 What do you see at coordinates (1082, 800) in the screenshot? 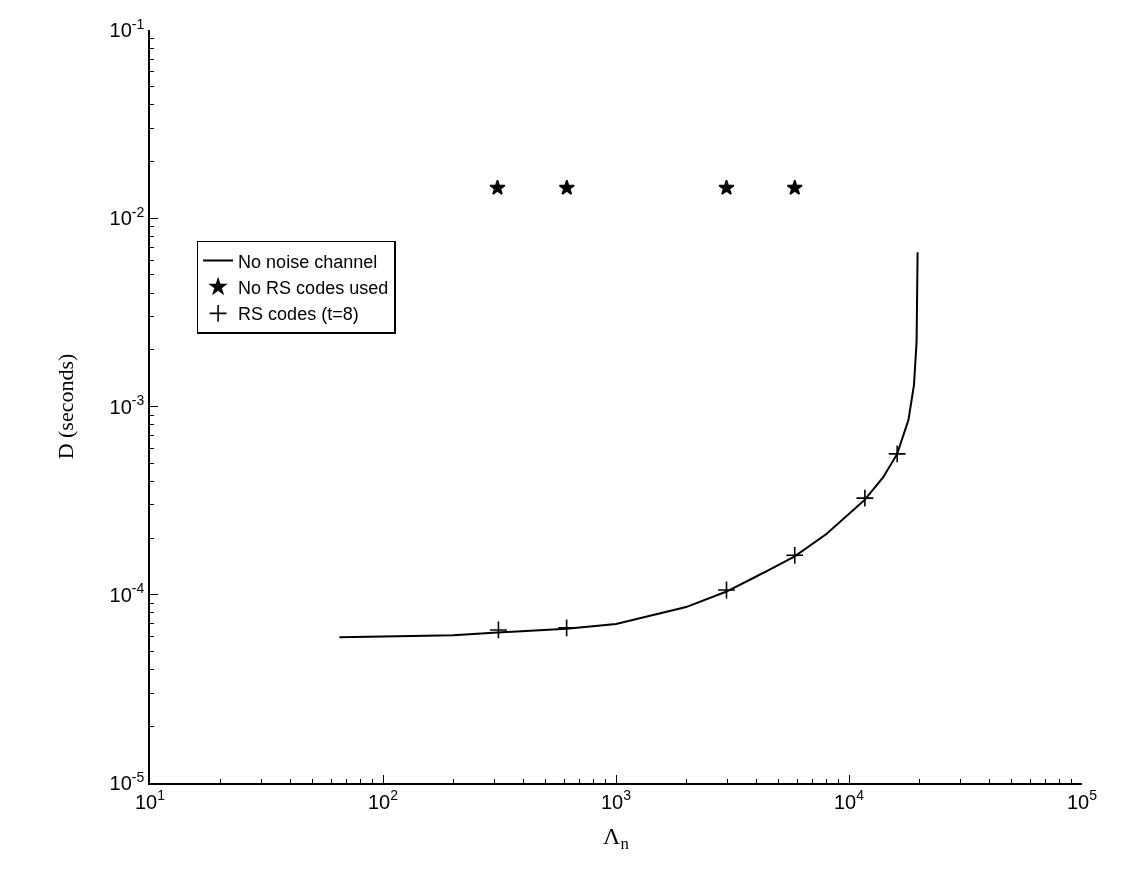
I see `x-tick-label: 10$^{5}$` at bounding box center [1082, 800].